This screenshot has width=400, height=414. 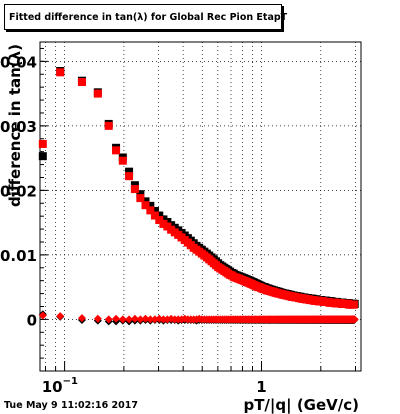 What do you see at coordinates (70, 381) in the screenshot?
I see `x-tick-label-exponent: −1` at bounding box center [70, 381].